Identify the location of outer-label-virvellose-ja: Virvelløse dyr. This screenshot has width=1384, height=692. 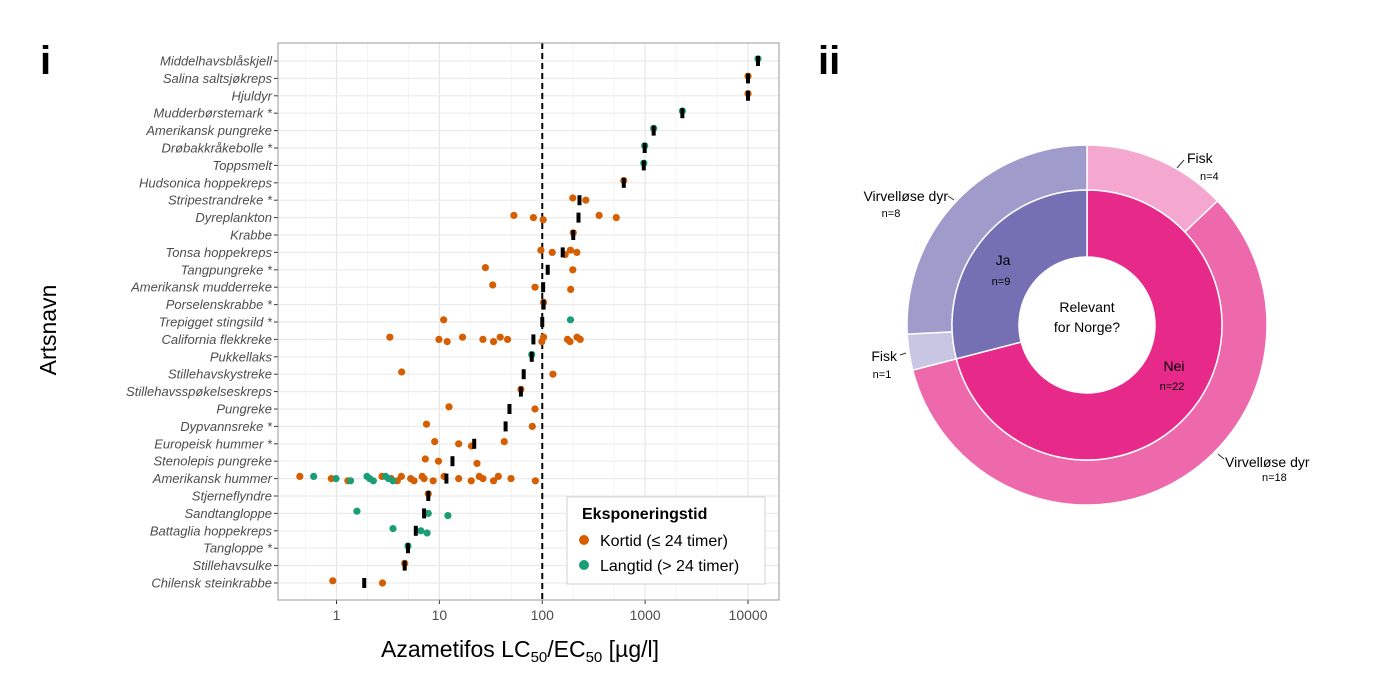
(905, 196).